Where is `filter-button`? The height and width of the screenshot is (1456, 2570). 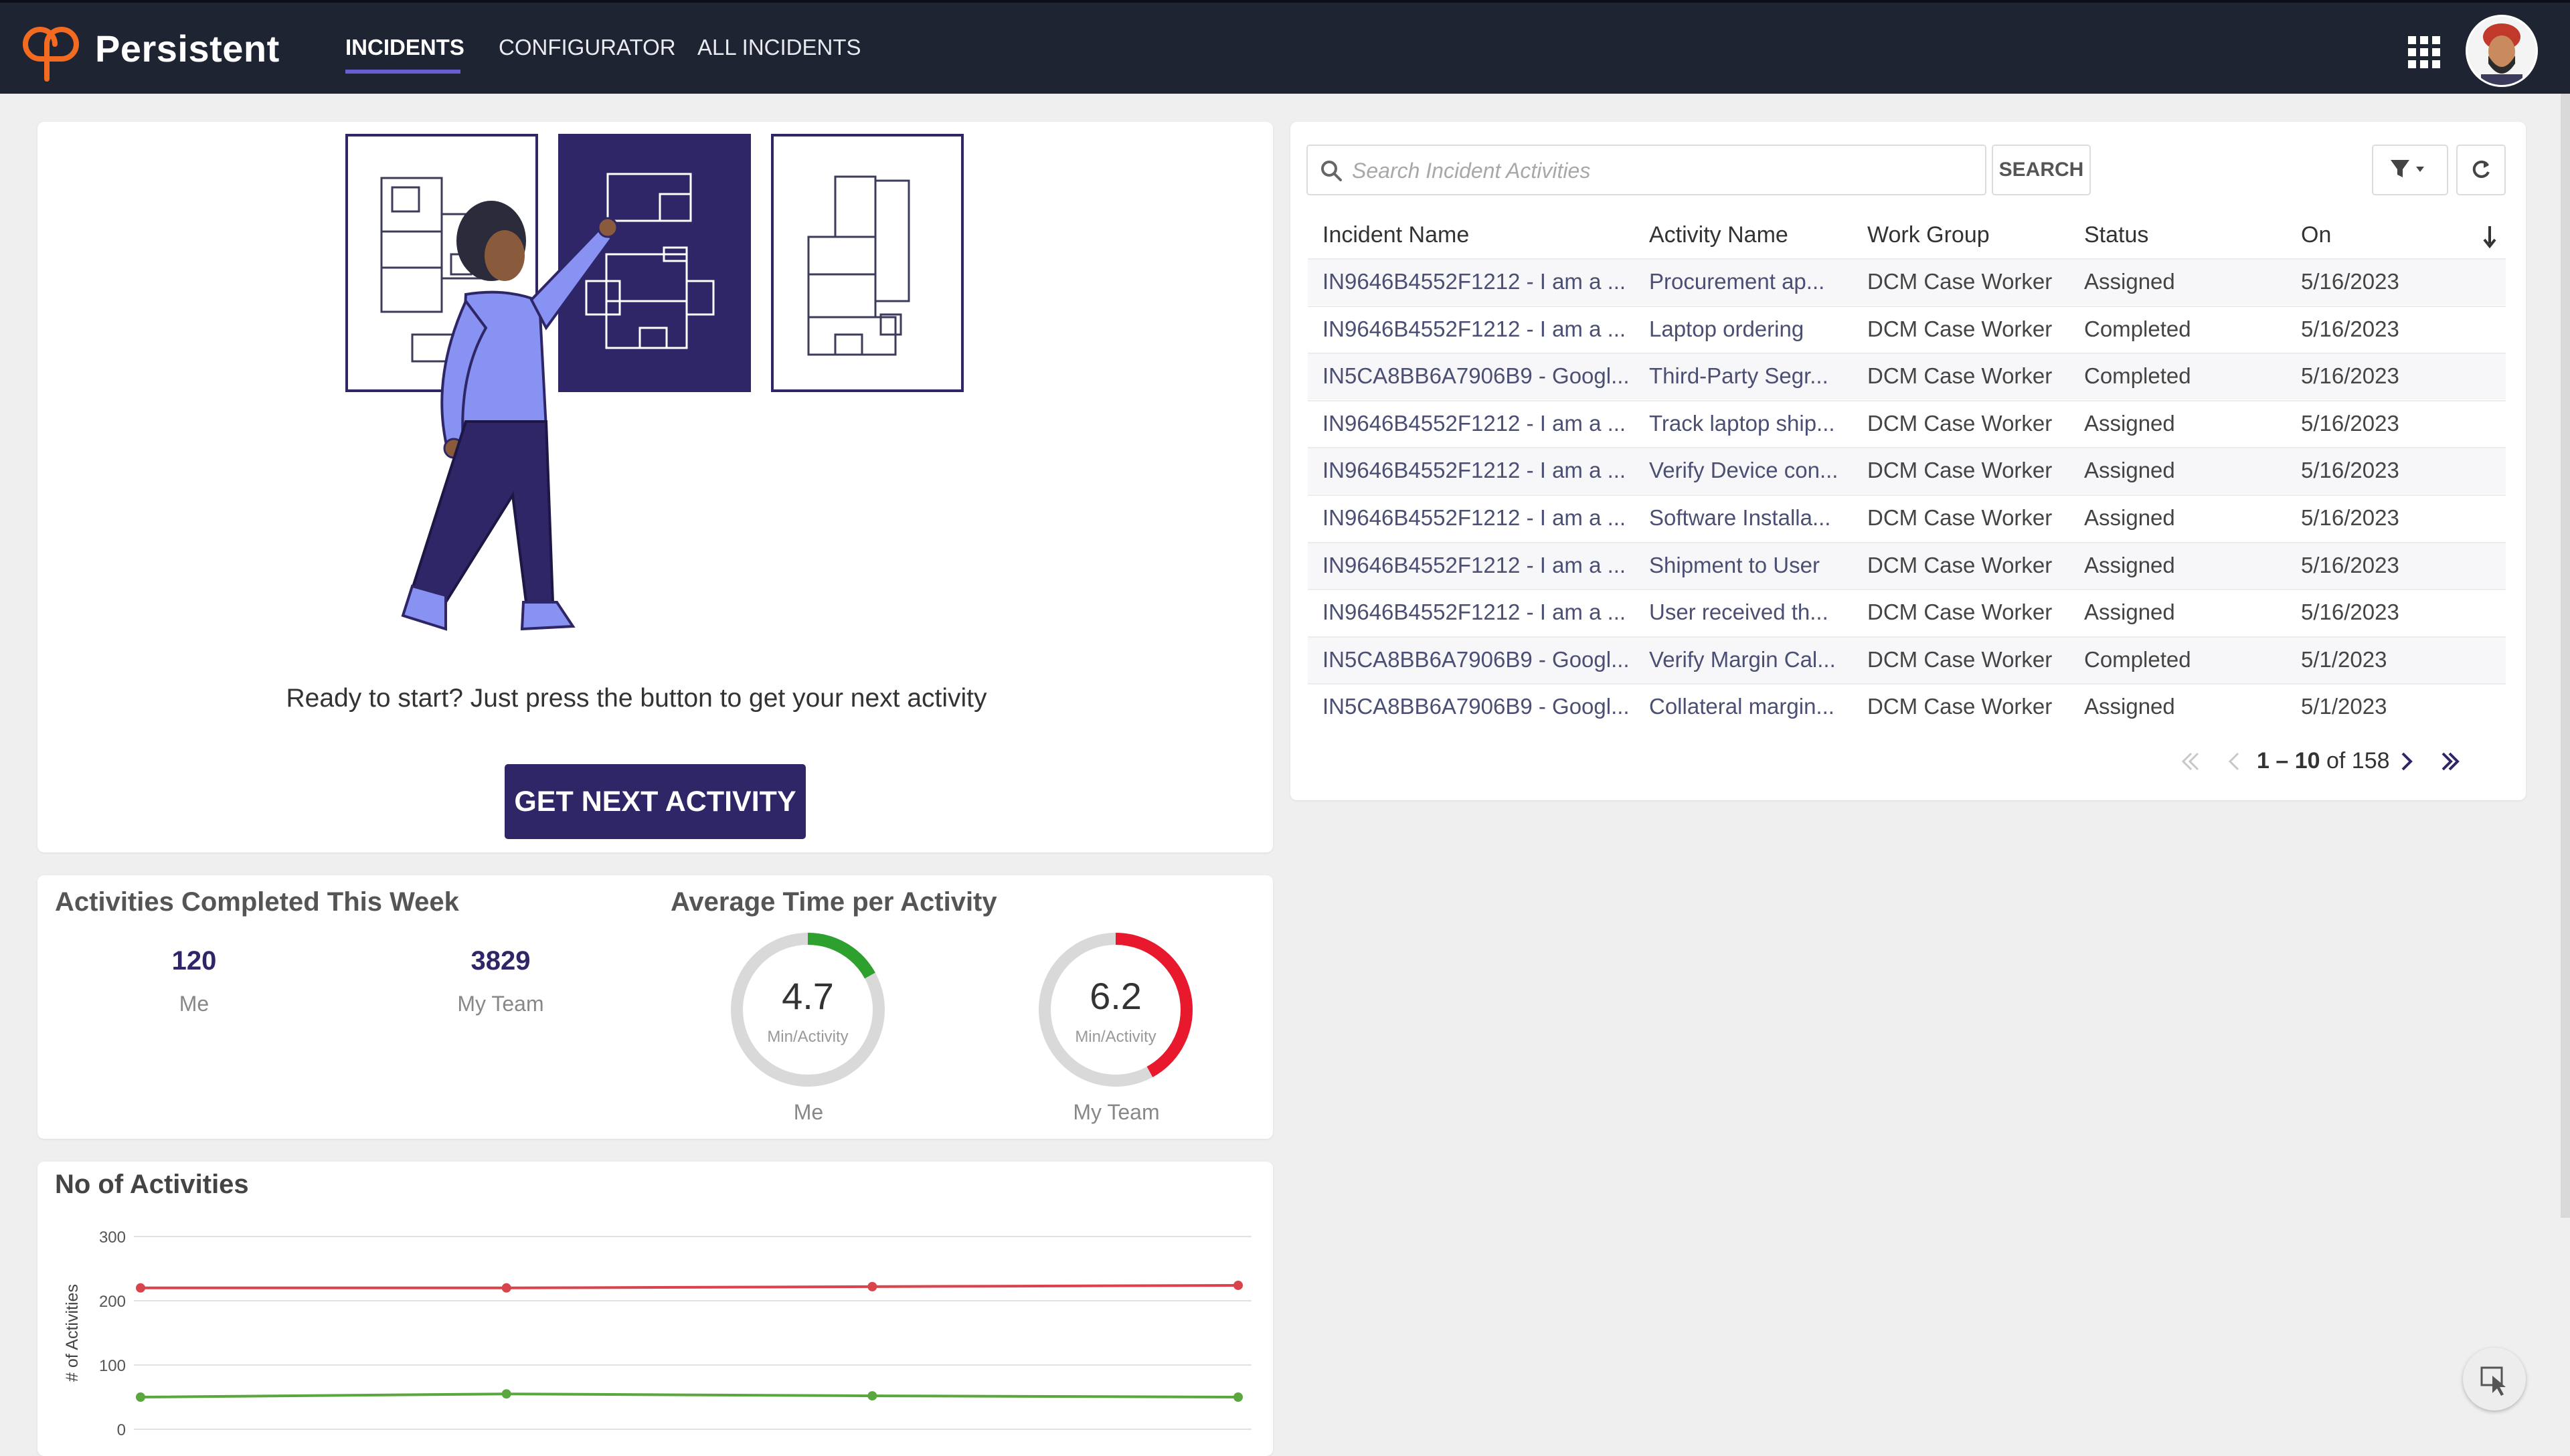 filter-button is located at coordinates (2410, 170).